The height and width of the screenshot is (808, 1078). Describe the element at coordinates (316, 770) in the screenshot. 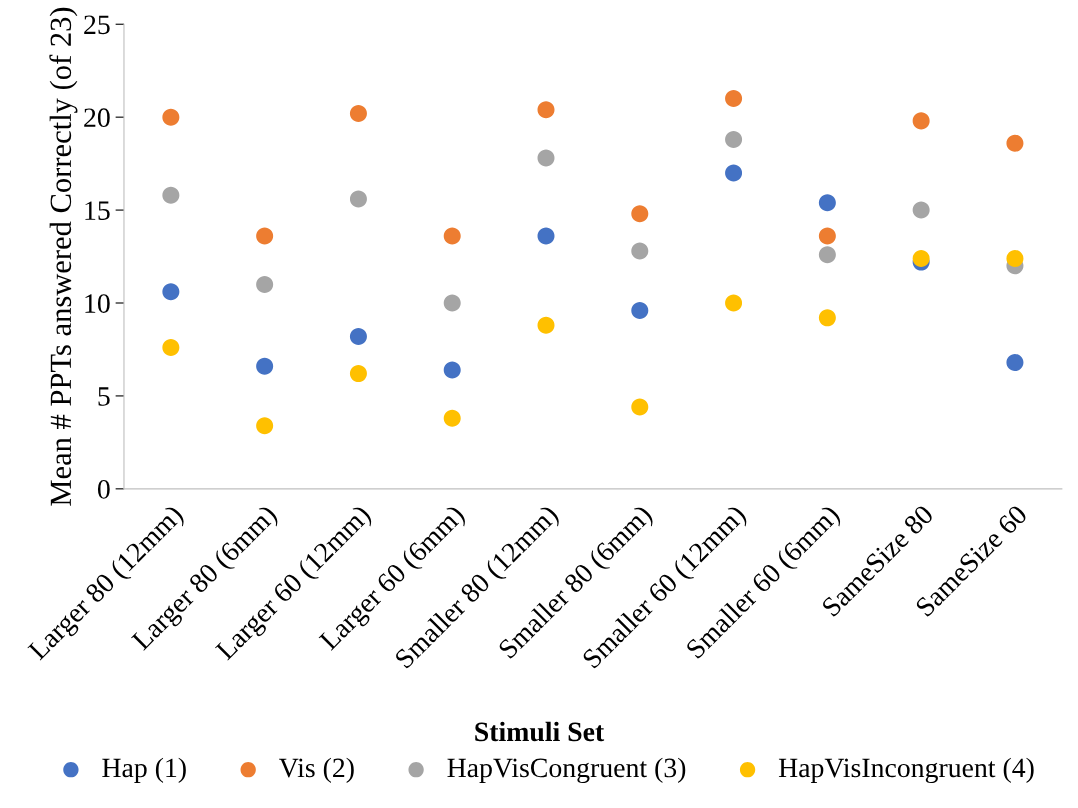

I see `legend-label: Vis (2)` at that location.